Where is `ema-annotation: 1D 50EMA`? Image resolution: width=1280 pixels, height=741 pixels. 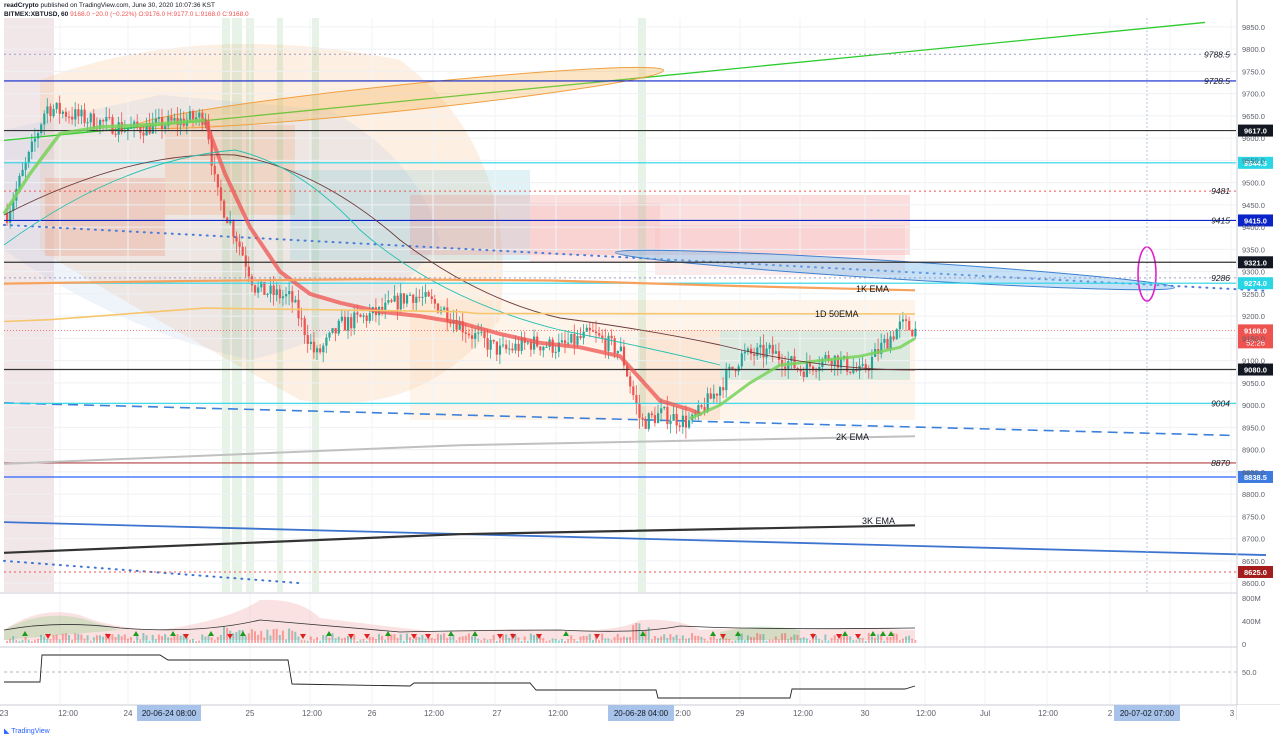
ema-annotation: 1D 50EMA is located at coordinates (837, 314).